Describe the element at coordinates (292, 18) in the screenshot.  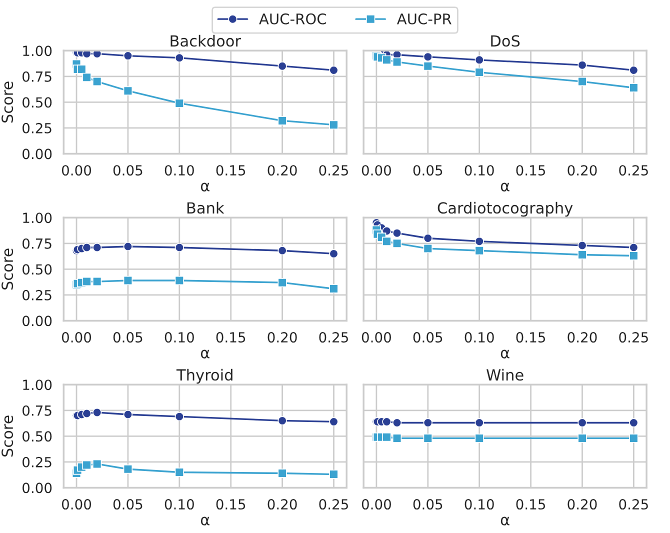
I see `legend-label: AUC-ROC` at that location.